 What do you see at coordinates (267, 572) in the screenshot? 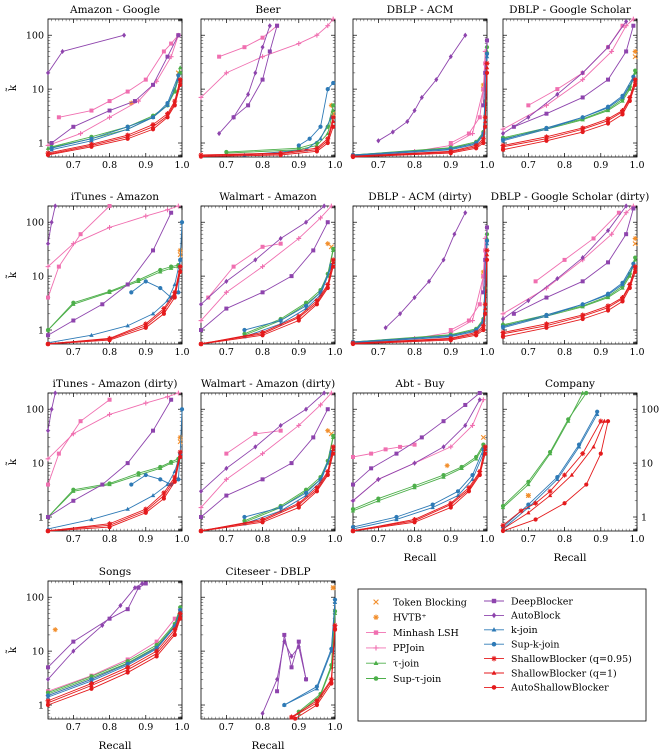
I see `panel-title: Citeseer - DBLP` at bounding box center [267, 572].